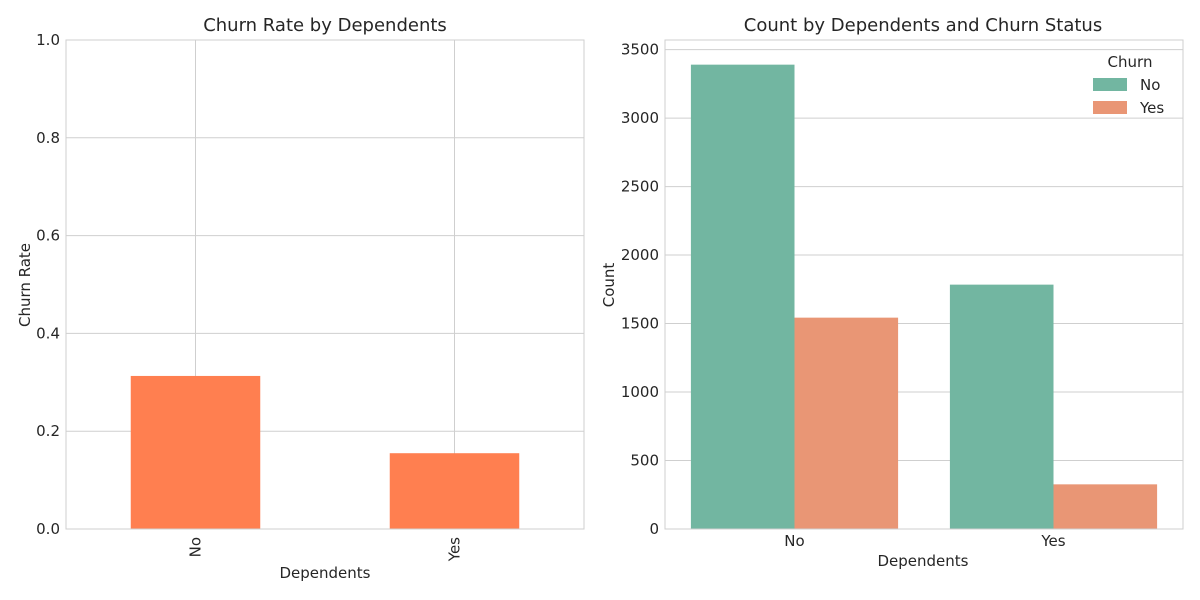  I want to click on chart2-ytick-label: 2000, so click(640, 255).